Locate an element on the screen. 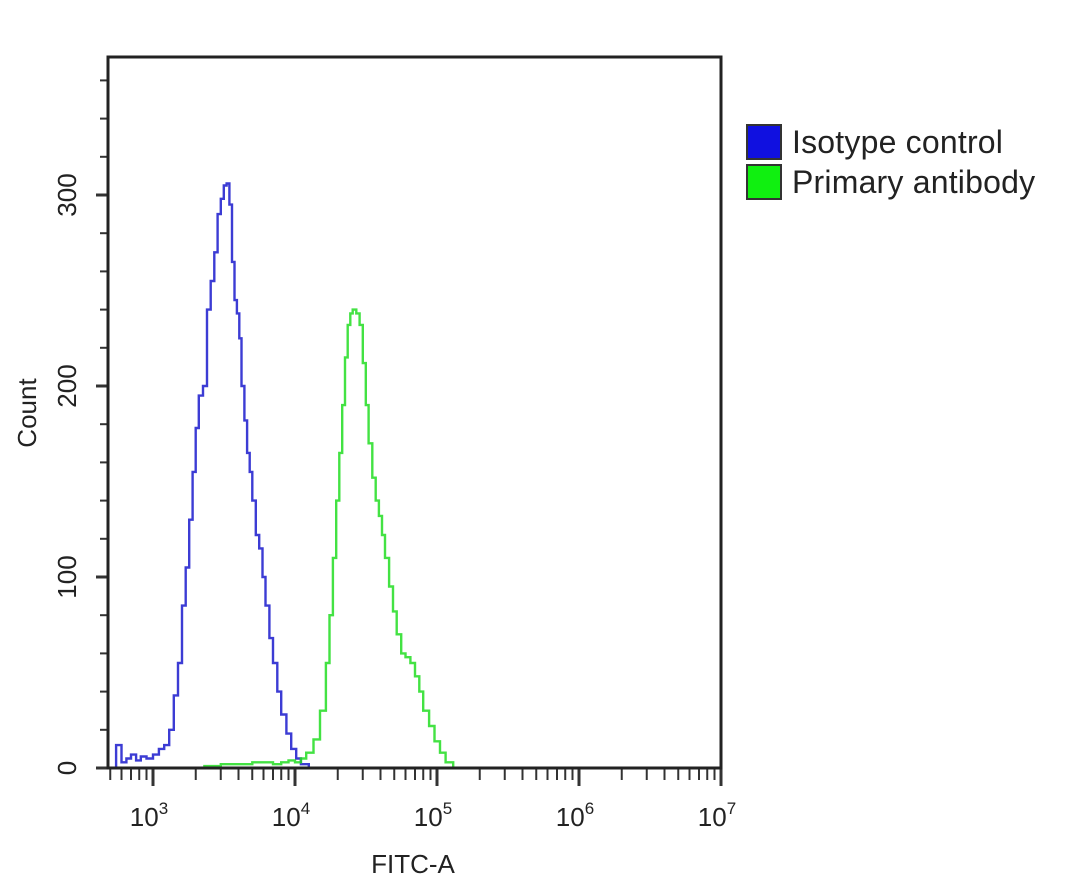 This screenshot has height=886, width=1080. x-tick-label: 10⁵ is located at coordinates (433, 815).